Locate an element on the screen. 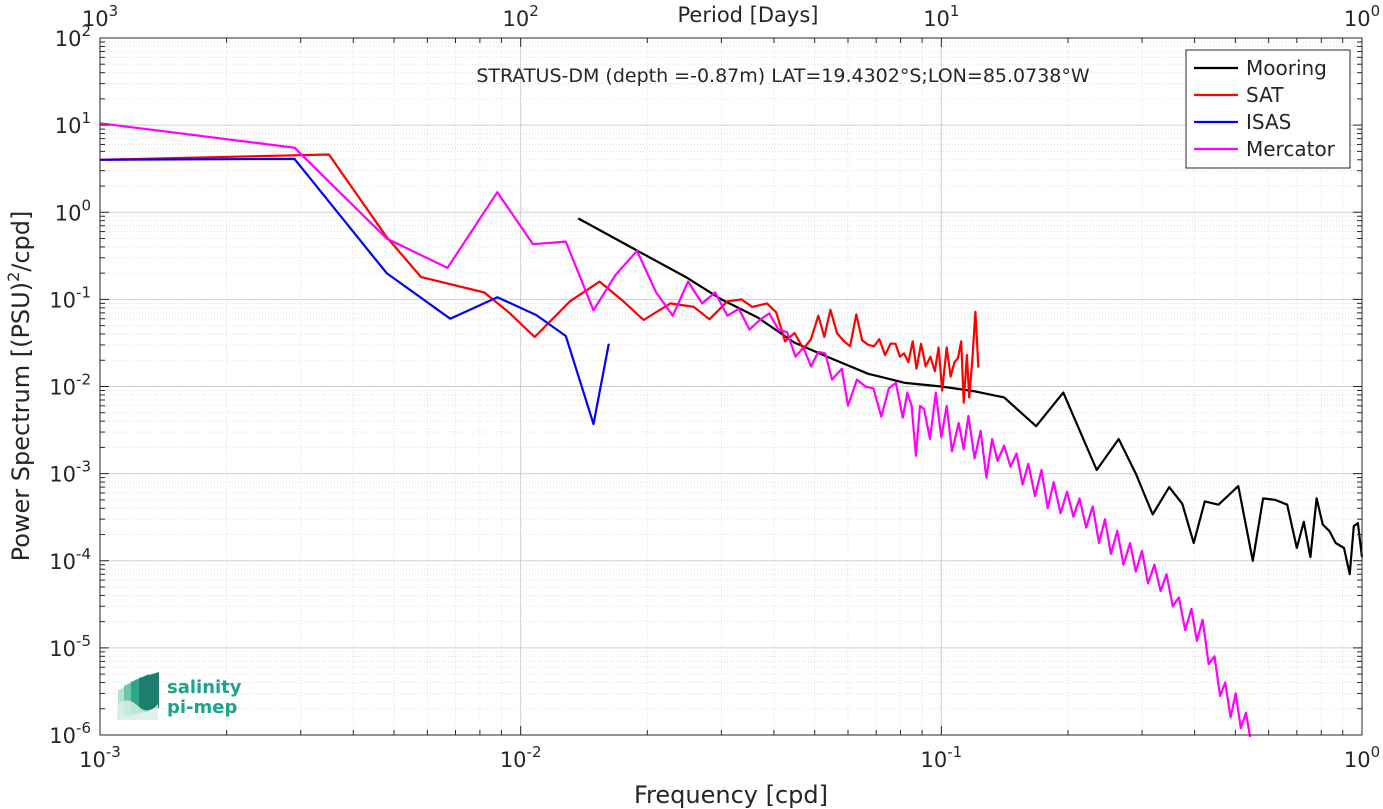 This screenshot has height=809, width=1383. salinity-pi-mep-logo: salinity pi-mep is located at coordinates (179, 696).